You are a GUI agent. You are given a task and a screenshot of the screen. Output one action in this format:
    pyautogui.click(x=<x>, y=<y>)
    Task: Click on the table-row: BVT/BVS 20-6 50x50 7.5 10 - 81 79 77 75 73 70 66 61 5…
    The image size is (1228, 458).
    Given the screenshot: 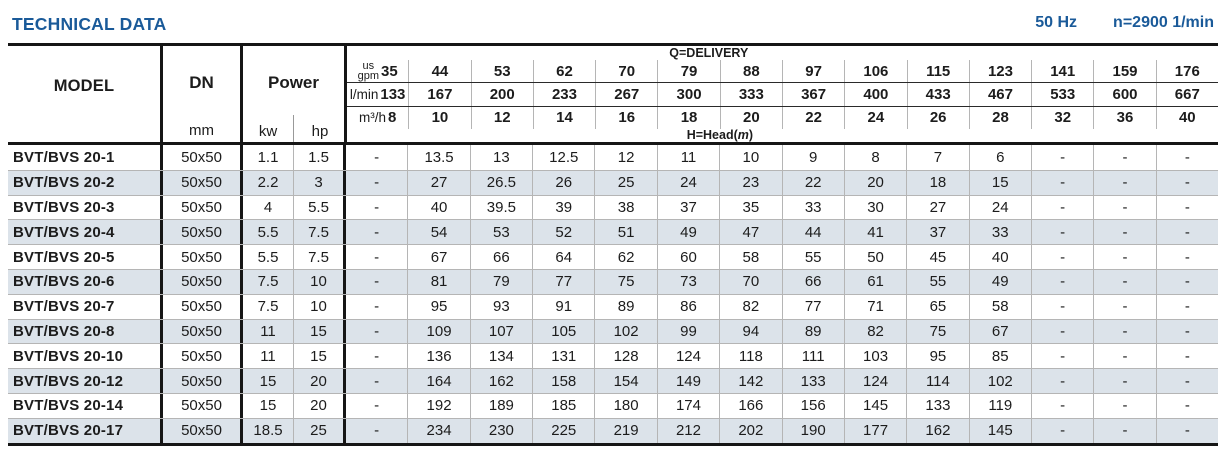 What is the action you would take?
    pyautogui.click(x=613, y=281)
    